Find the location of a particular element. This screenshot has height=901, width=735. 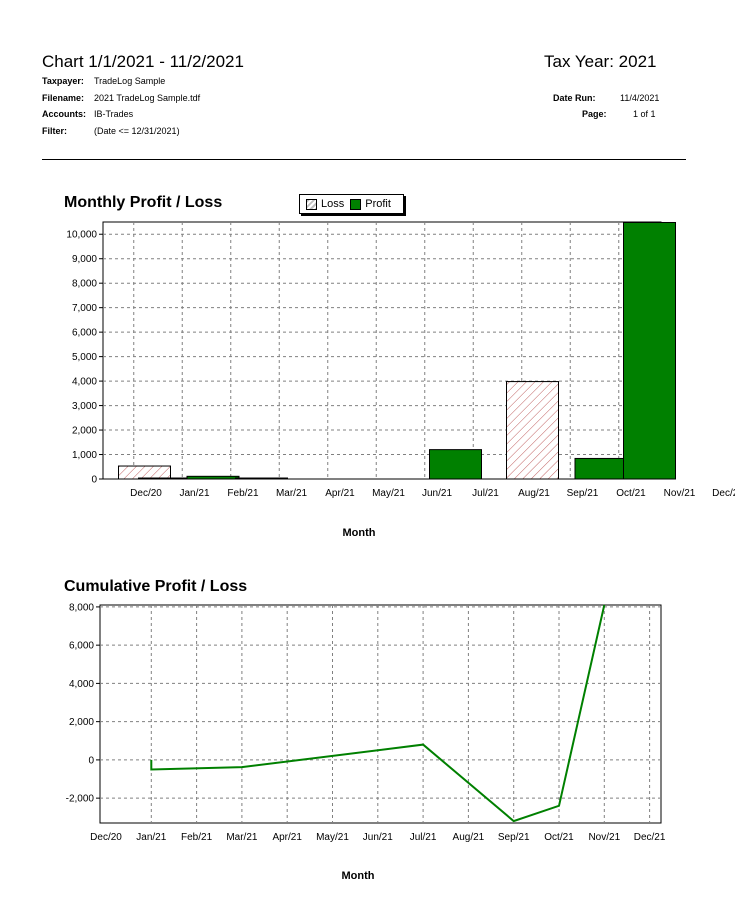

filter-value: (Date <= 12/31/2021) is located at coordinates (137, 131).